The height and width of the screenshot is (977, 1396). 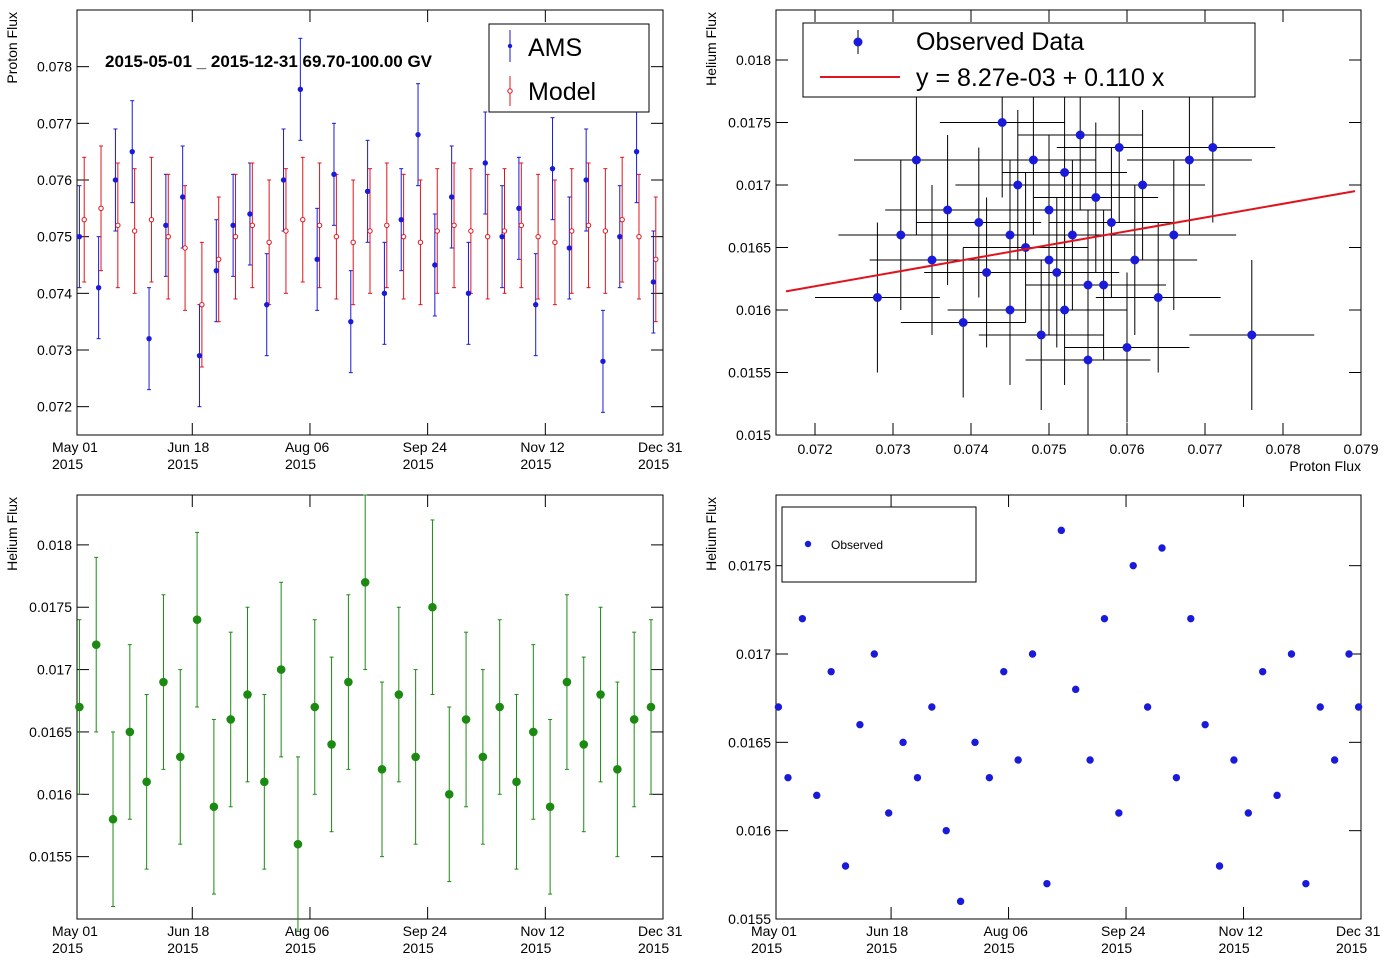 What do you see at coordinates (510, 91) in the screenshot?
I see `legend-model-marker` at bounding box center [510, 91].